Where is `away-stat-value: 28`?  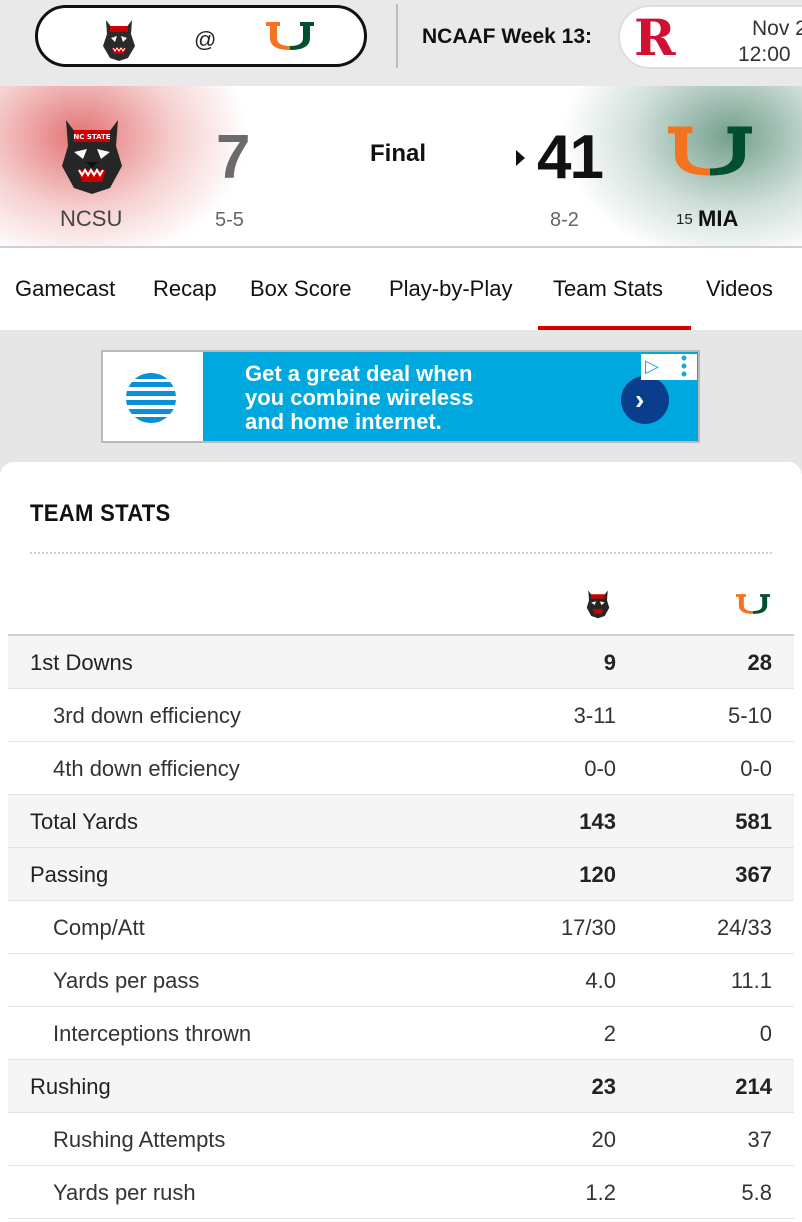 away-stat-value: 28 is located at coordinates (759, 662).